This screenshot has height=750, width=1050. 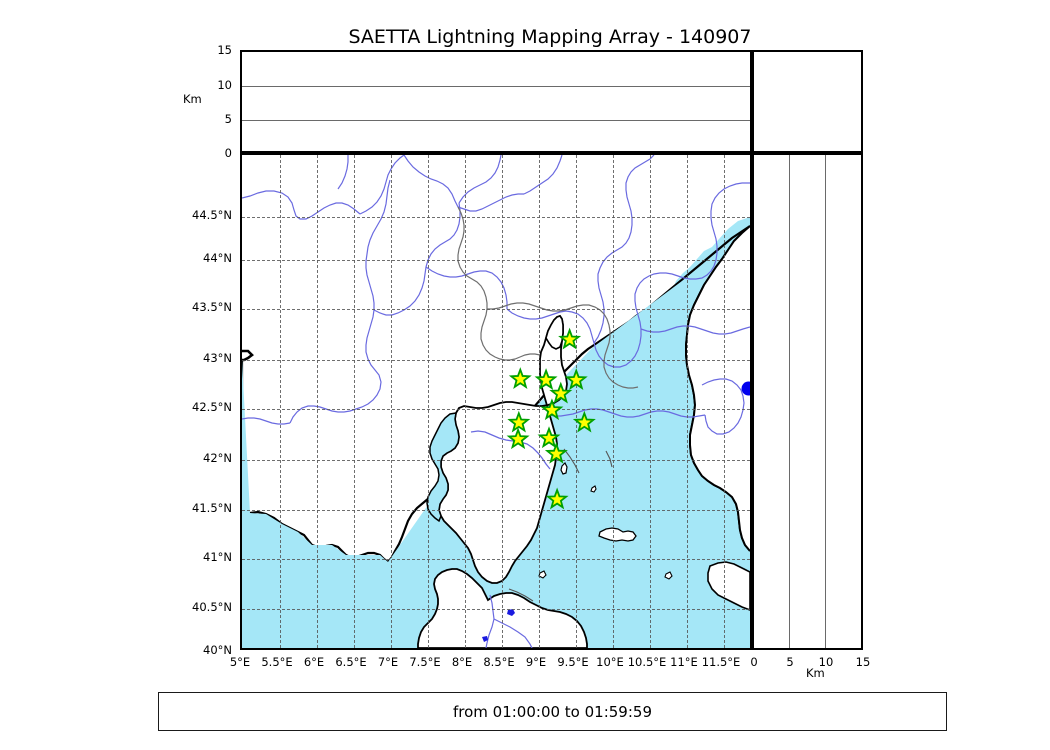 What do you see at coordinates (388, 662) in the screenshot?
I see `xtick-lon-7: 7°E` at bounding box center [388, 662].